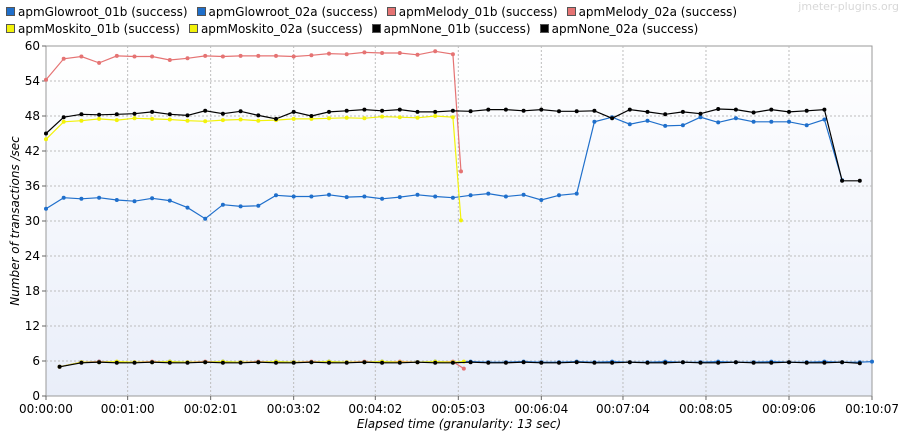 This screenshot has width=905, height=435. What do you see at coordinates (618, 28) in the screenshot?
I see `legend-item: apmNone_02a (success)` at bounding box center [618, 28].